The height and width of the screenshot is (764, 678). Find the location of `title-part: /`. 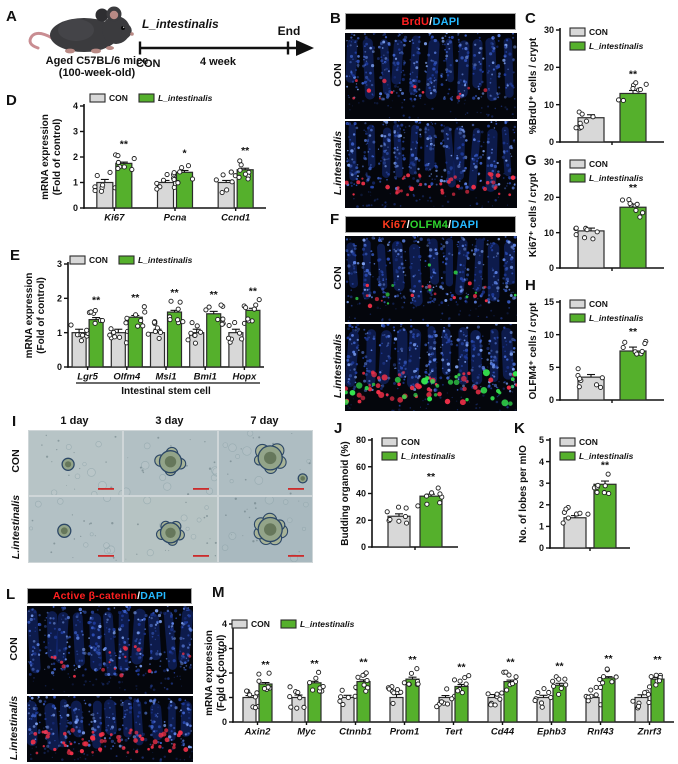

title-part: / is located at coordinates (431, 21).